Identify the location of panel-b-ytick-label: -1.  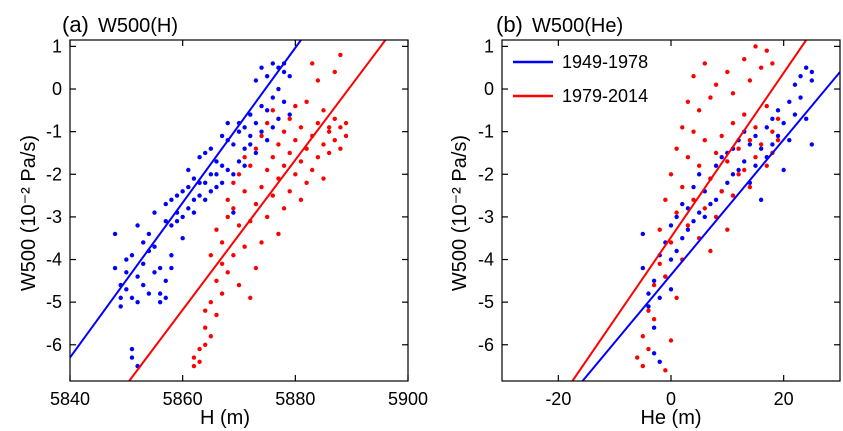
(486, 132).